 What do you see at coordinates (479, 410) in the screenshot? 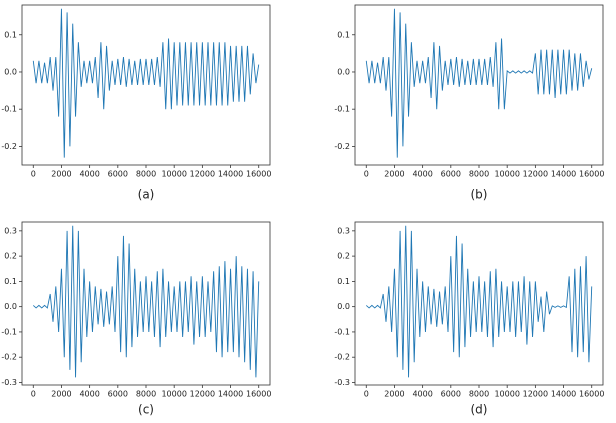
I see `caption: (d)` at bounding box center [479, 410].